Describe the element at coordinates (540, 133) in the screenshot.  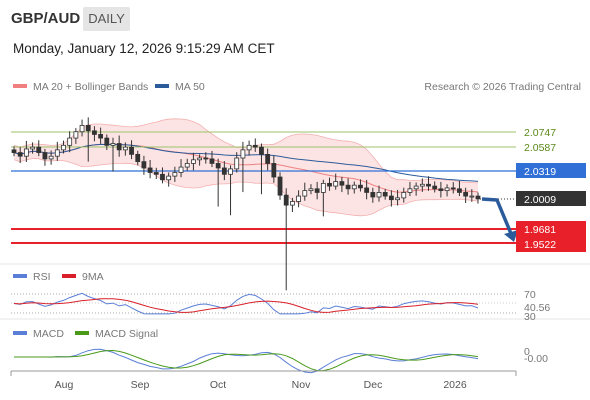
I see `r2-label: 2.0747` at that location.